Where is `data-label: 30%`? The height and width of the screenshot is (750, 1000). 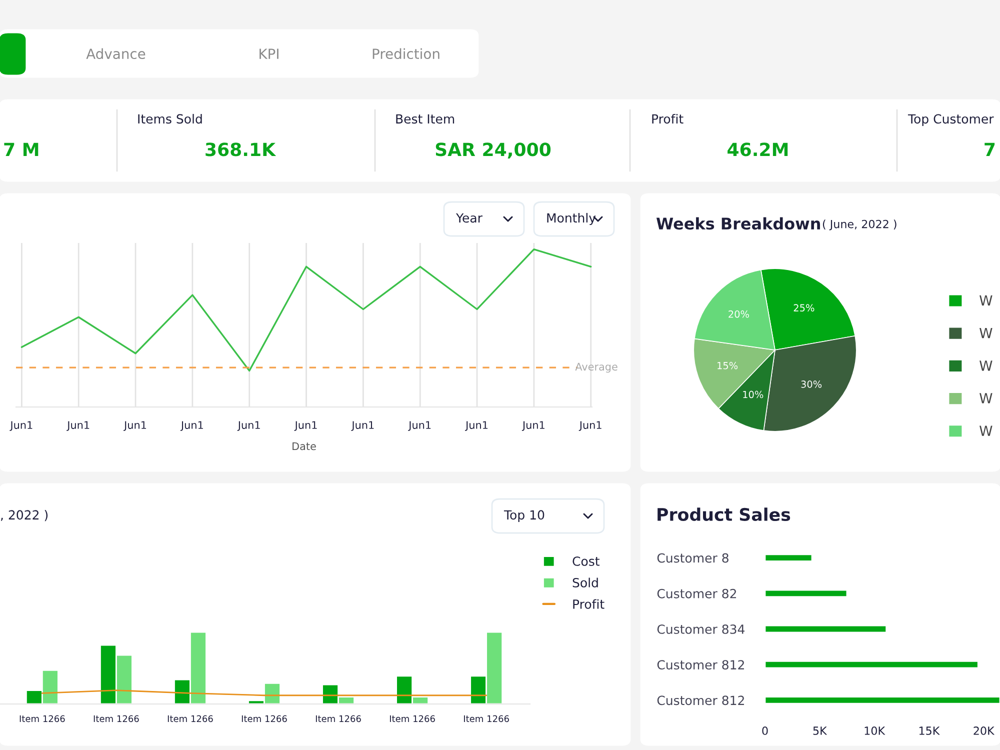
data-label: 30% is located at coordinates (811, 384).